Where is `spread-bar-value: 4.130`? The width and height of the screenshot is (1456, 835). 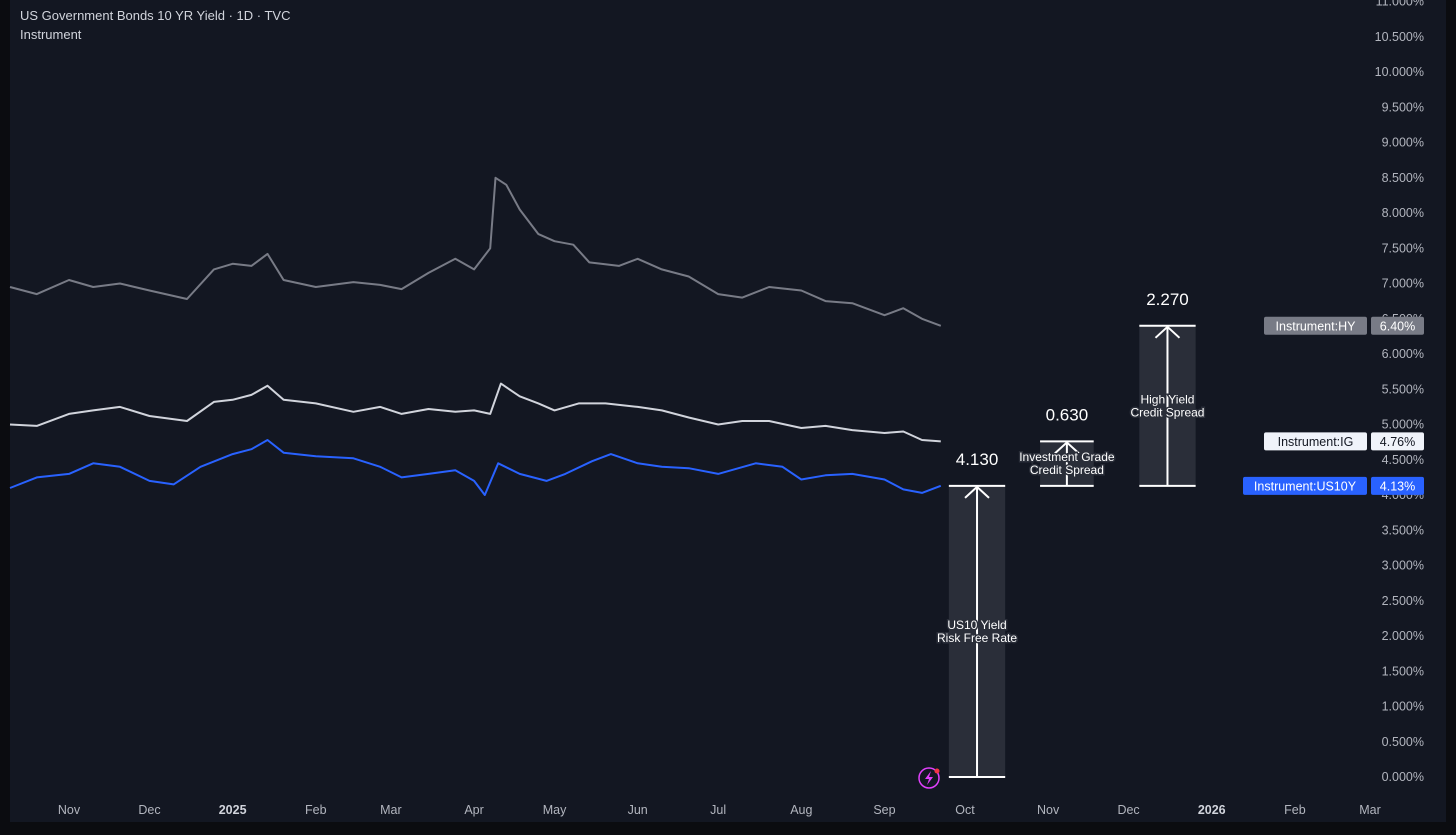 spread-bar-value: 4.130 is located at coordinates (977, 459).